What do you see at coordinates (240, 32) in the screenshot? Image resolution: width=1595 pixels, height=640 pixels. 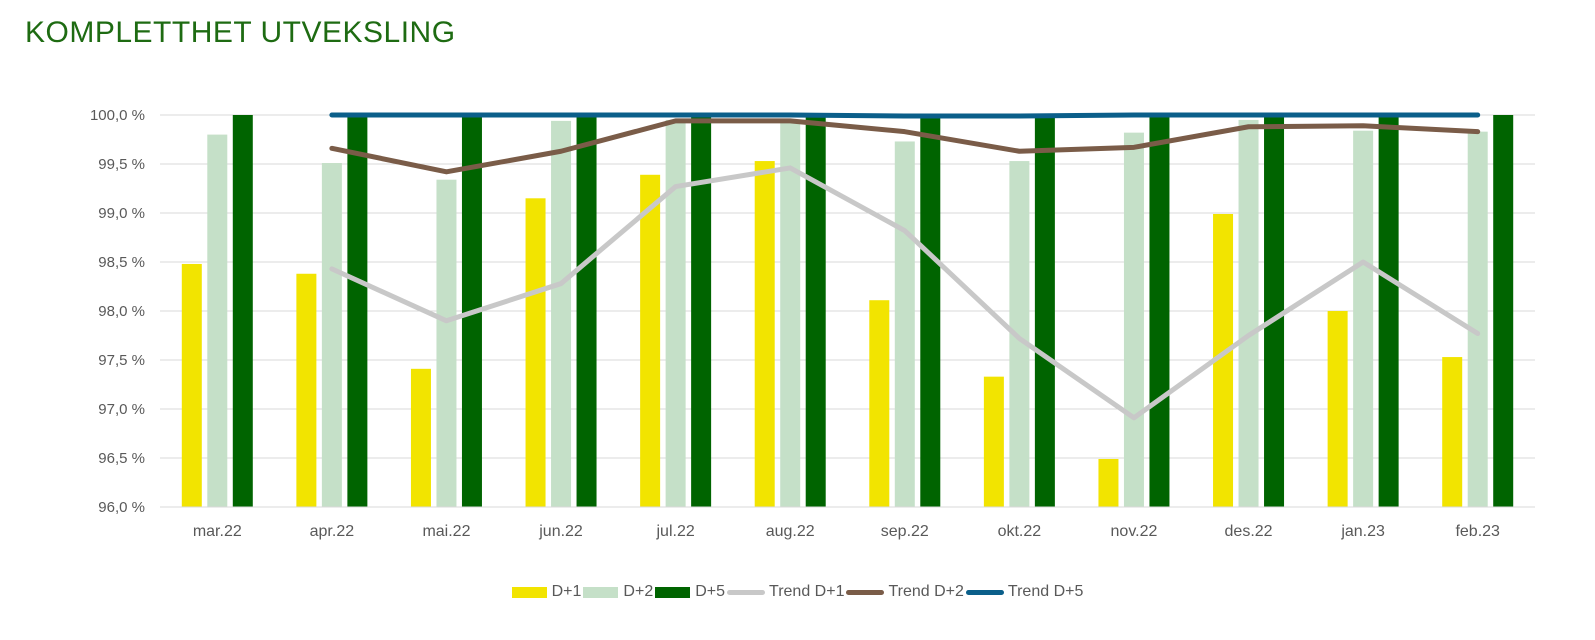 I see `chart-title: KOMPLETTHET UTVEKSLING` at bounding box center [240, 32].